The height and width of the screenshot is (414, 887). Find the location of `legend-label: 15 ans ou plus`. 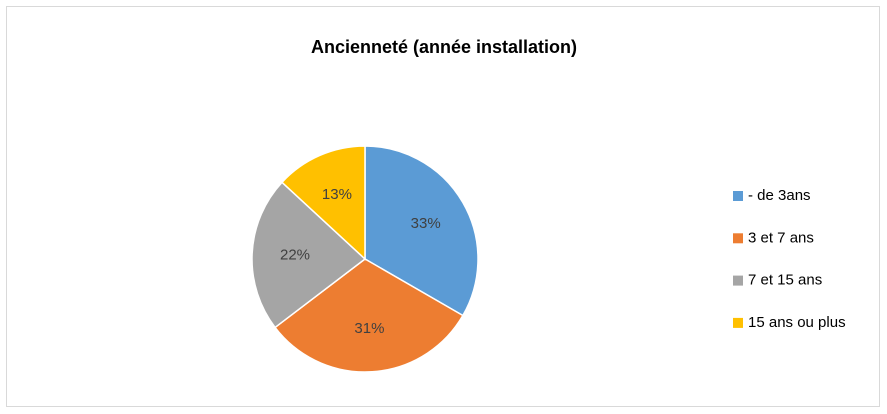

legend-label: 15 ans ou plus is located at coordinates (797, 322).